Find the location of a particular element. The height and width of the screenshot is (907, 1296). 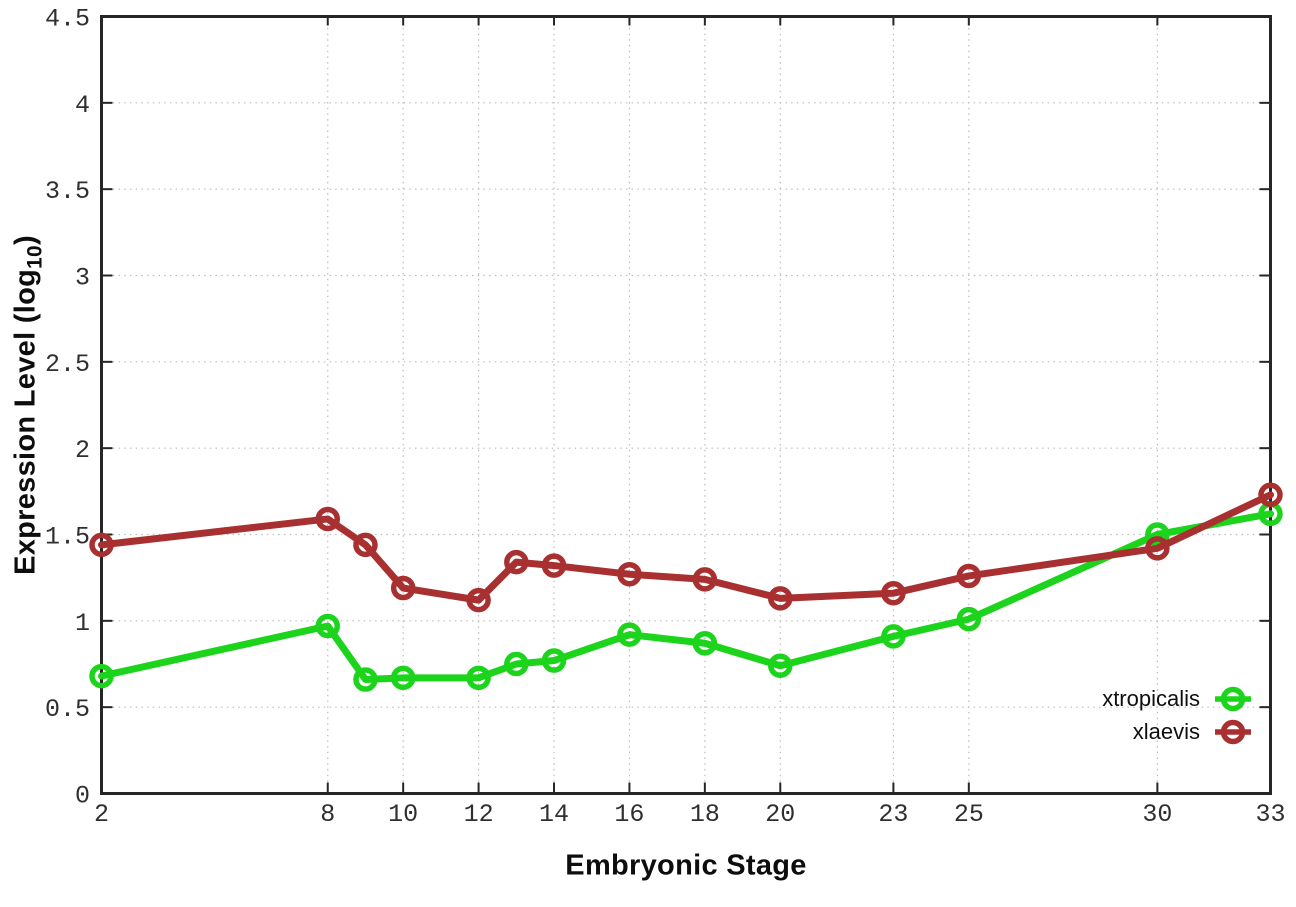

y-tick-label: 0.5 is located at coordinates (67, 709).